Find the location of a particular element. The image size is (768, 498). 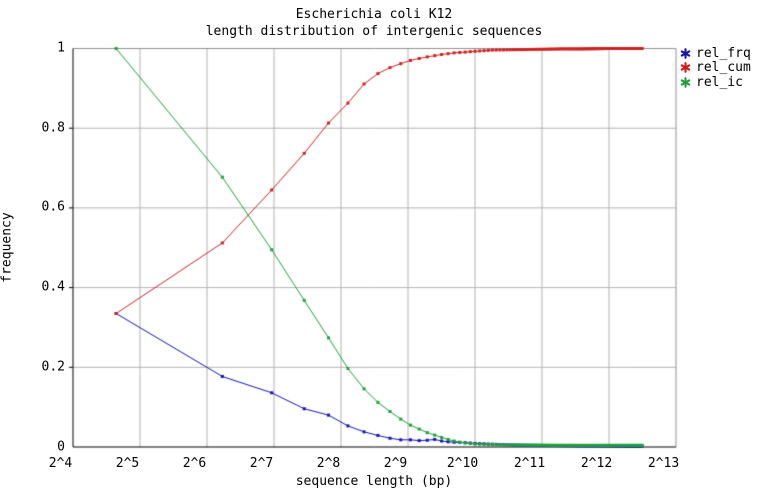

y-tick-label: 0.8 is located at coordinates (53, 128).